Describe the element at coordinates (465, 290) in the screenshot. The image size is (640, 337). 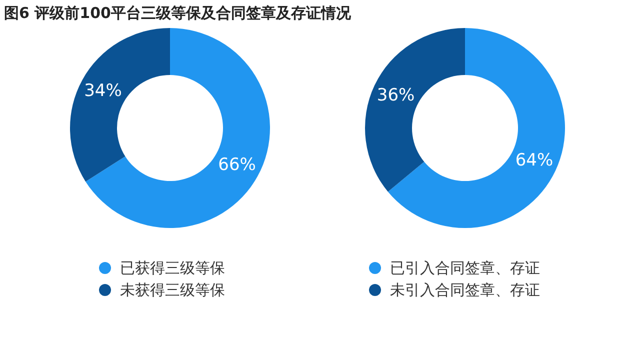
I see `legend-label: 未引入合同签章、存证` at that location.